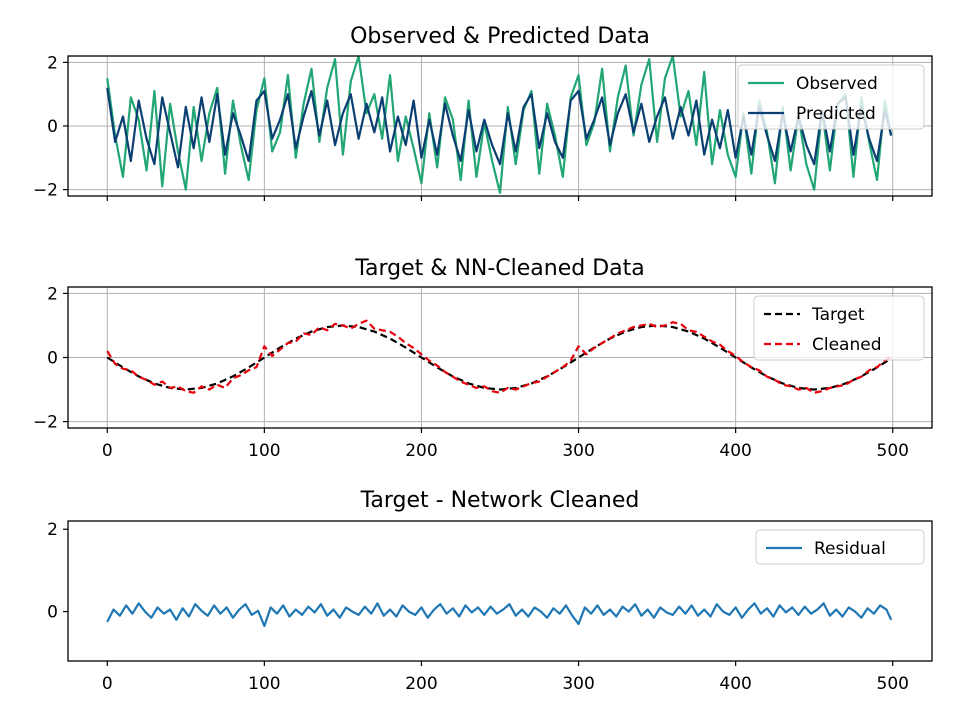 This screenshot has height=720, width=960. What do you see at coordinates (500, 36) in the screenshot?
I see `chart-title: Observed & Predicted Data` at bounding box center [500, 36].